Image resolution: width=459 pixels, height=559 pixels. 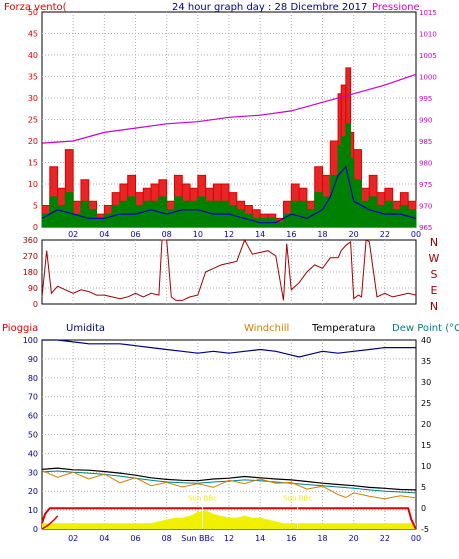 What do you see at coordinates (197, 538) in the screenshot?
I see `panel3-x-tick: Sun BBc` at bounding box center [197, 538].